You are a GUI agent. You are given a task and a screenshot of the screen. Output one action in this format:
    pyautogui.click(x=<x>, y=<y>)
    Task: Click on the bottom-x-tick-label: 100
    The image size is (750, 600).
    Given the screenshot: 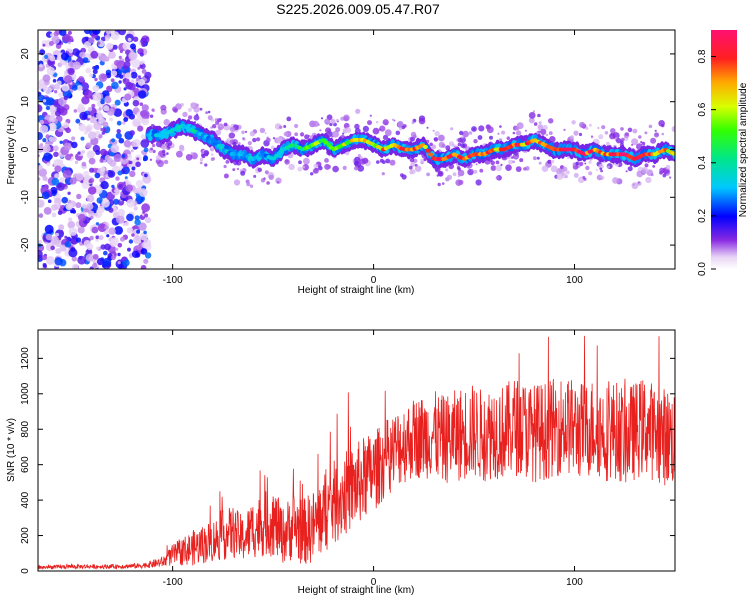 What is the action you would take?
    pyautogui.click(x=574, y=582)
    